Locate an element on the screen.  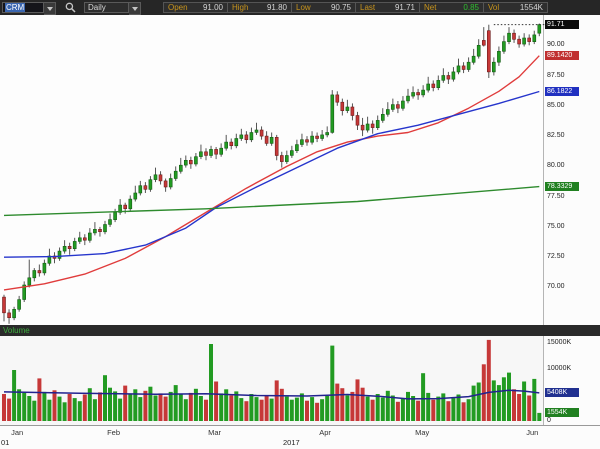
month-label-jan: Jan is located at coordinates (17, 432).